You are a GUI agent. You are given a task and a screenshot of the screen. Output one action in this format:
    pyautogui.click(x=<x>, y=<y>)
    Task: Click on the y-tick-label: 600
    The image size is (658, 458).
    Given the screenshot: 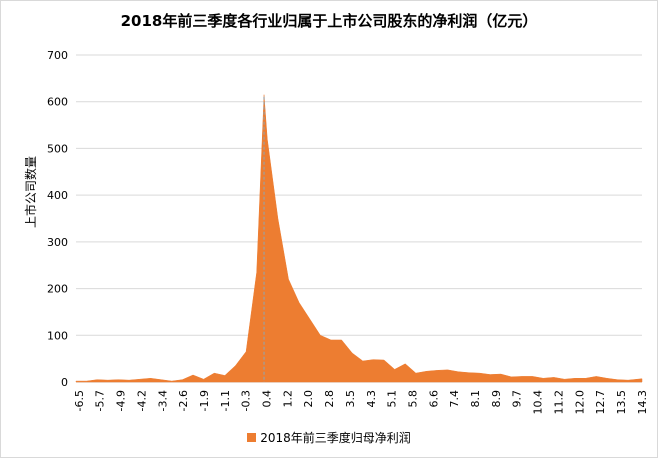 What is the action you would take?
    pyautogui.click(x=57, y=102)
    